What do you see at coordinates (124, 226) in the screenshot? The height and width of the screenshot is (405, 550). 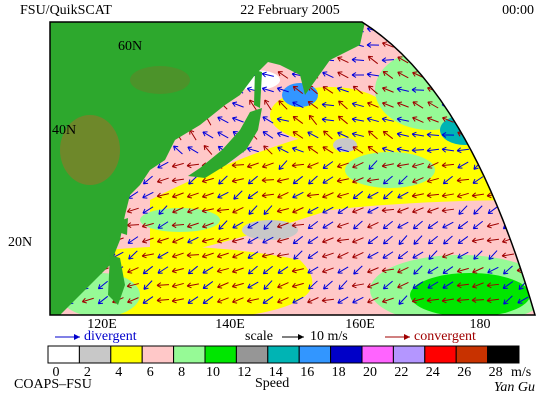 I see `taiwan` at bounding box center [124, 226].